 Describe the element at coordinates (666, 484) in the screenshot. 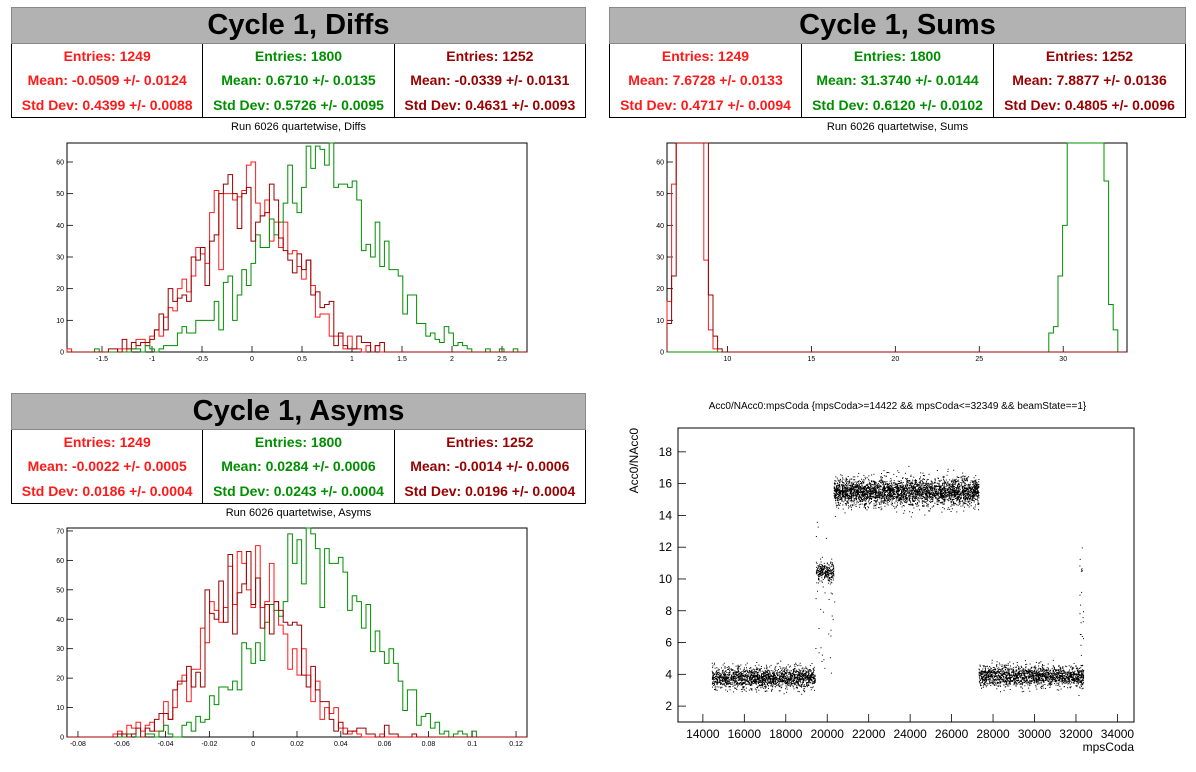

I see `scatter-ytick-label: 16` at that location.